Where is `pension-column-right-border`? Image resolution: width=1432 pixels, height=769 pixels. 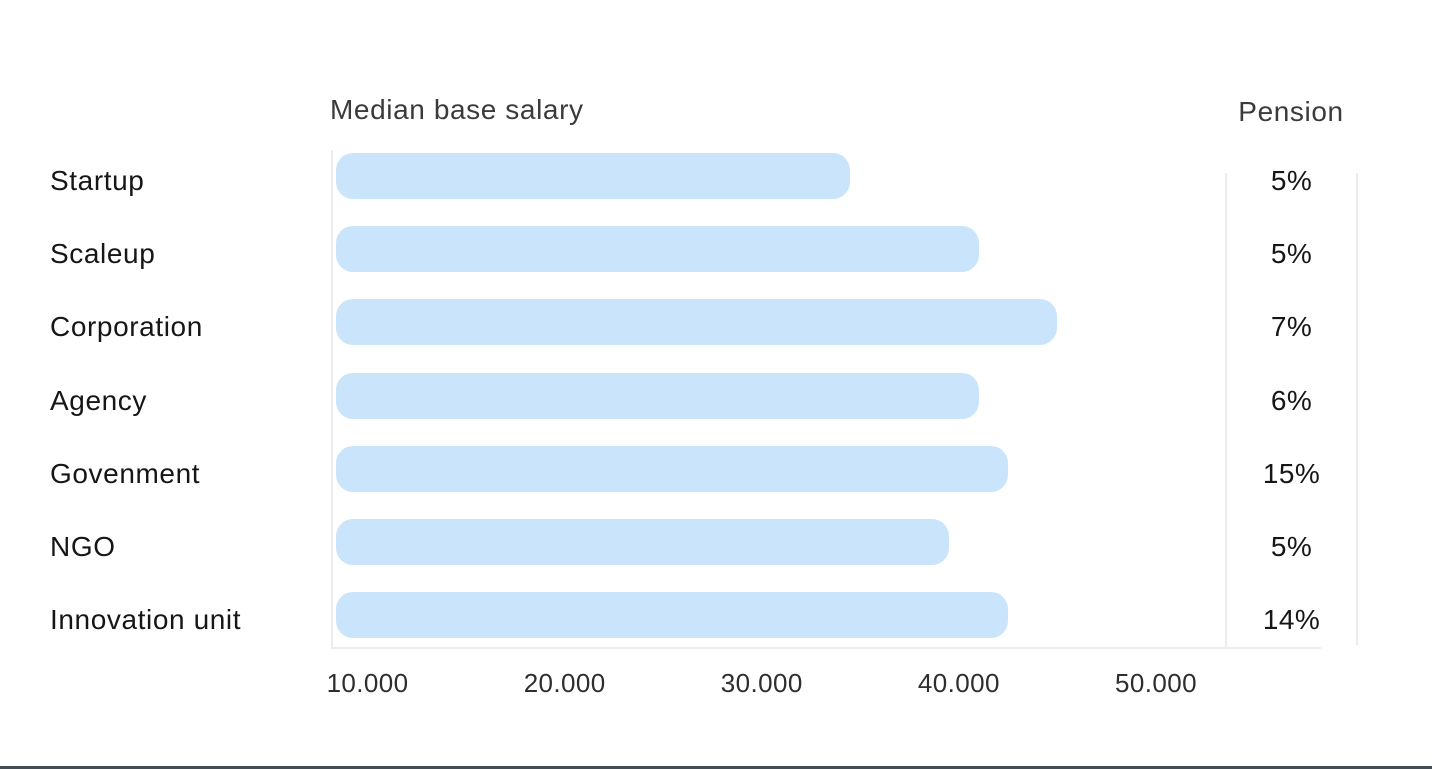
pension-column-right-border is located at coordinates (1357, 409).